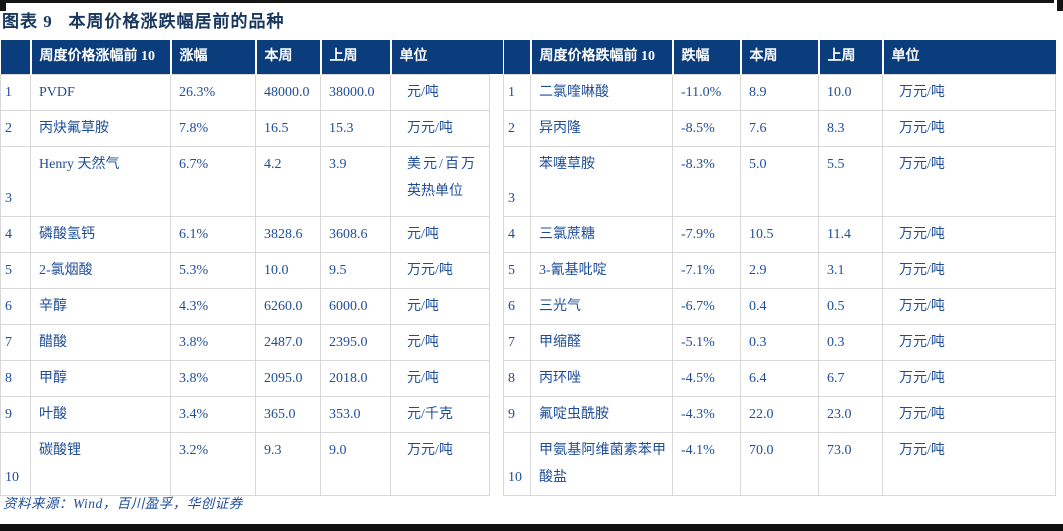 This screenshot has width=1063, height=531. I want to click on this-week-cell: 6.4, so click(779, 378).